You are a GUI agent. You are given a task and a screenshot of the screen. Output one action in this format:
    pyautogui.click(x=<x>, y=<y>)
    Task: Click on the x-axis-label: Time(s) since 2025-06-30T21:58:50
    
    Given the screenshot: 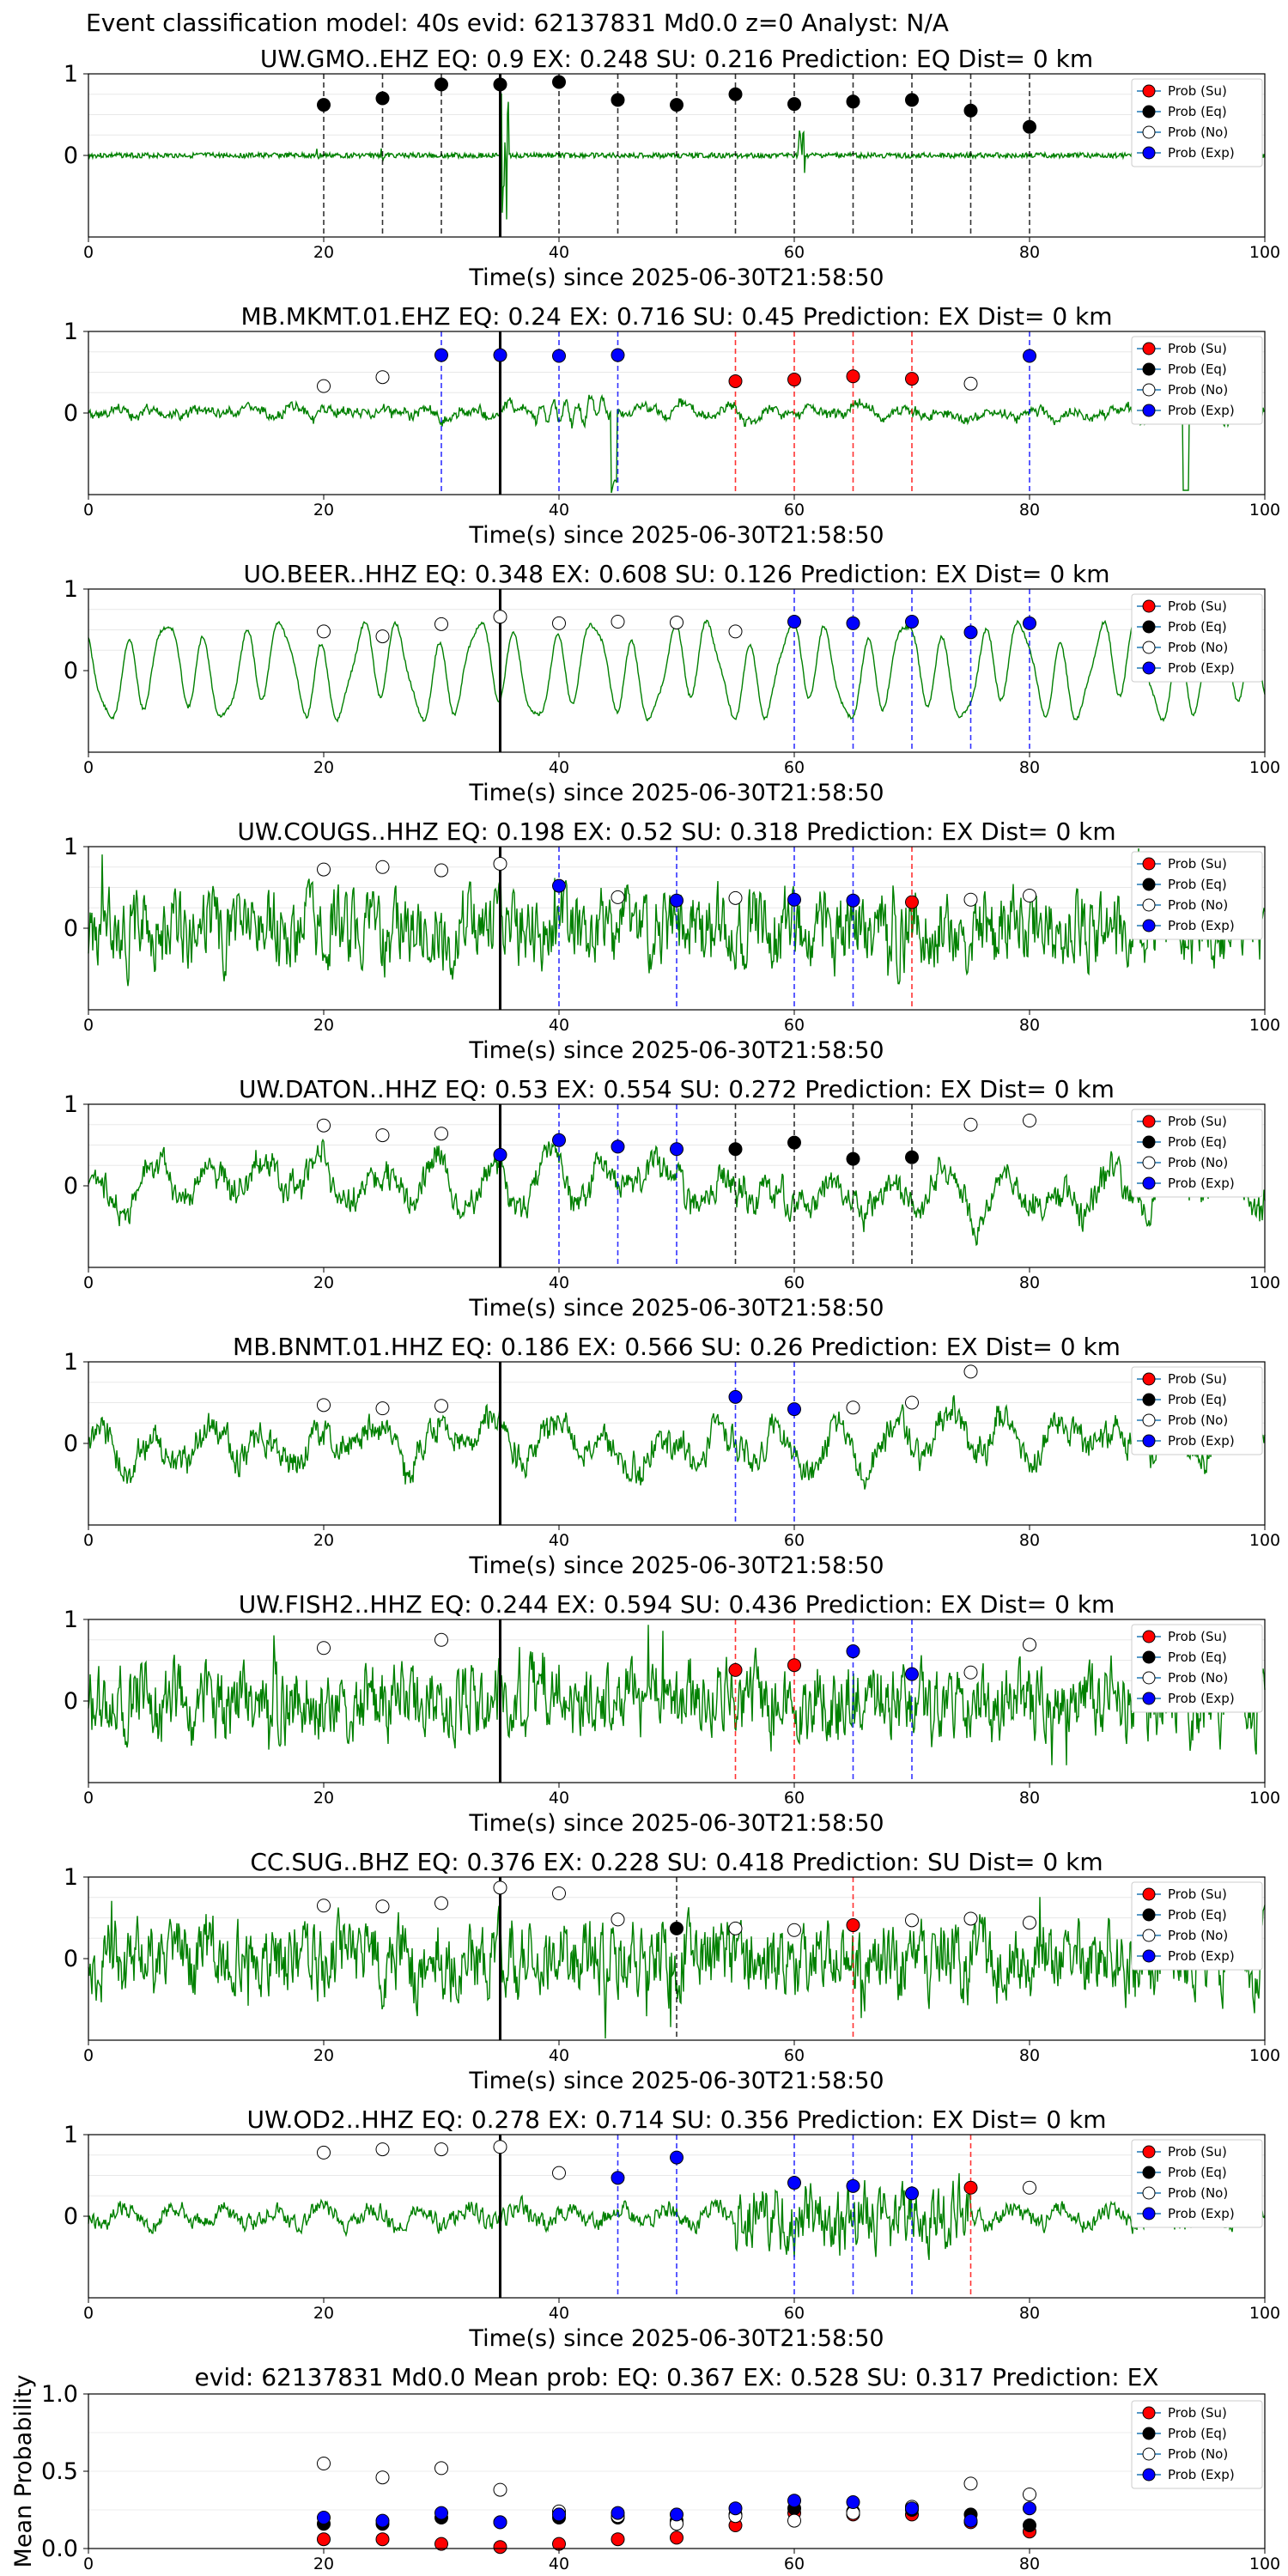 What is the action you would take?
    pyautogui.click(x=676, y=278)
    